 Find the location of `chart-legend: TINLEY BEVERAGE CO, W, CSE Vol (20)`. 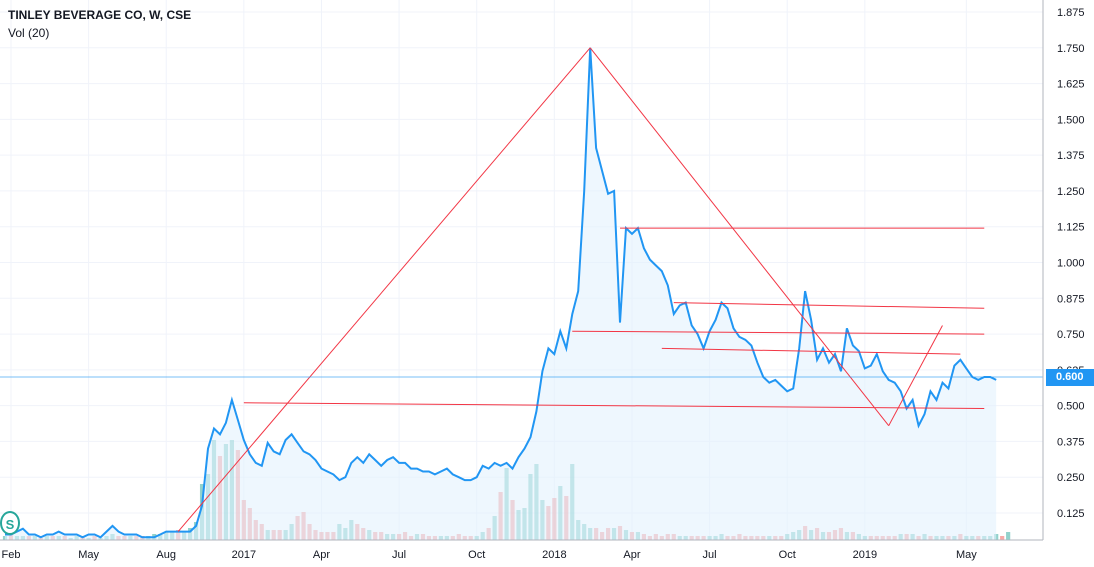

chart-legend: TINLEY BEVERAGE CO, W, CSE Vol (20) is located at coordinates (99, 24).